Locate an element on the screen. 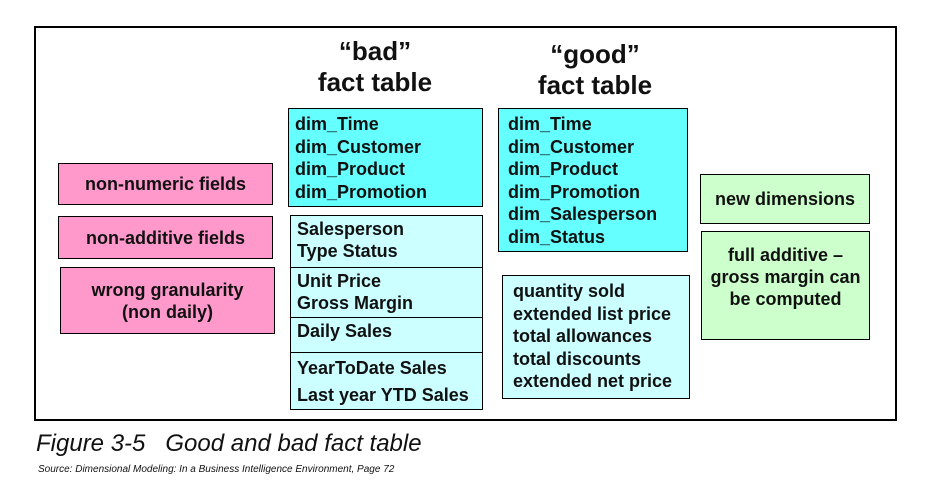 Image resolution: width=936 pixels, height=489 pixels. fact-item: YearToDate Sales is located at coordinates (372, 368).